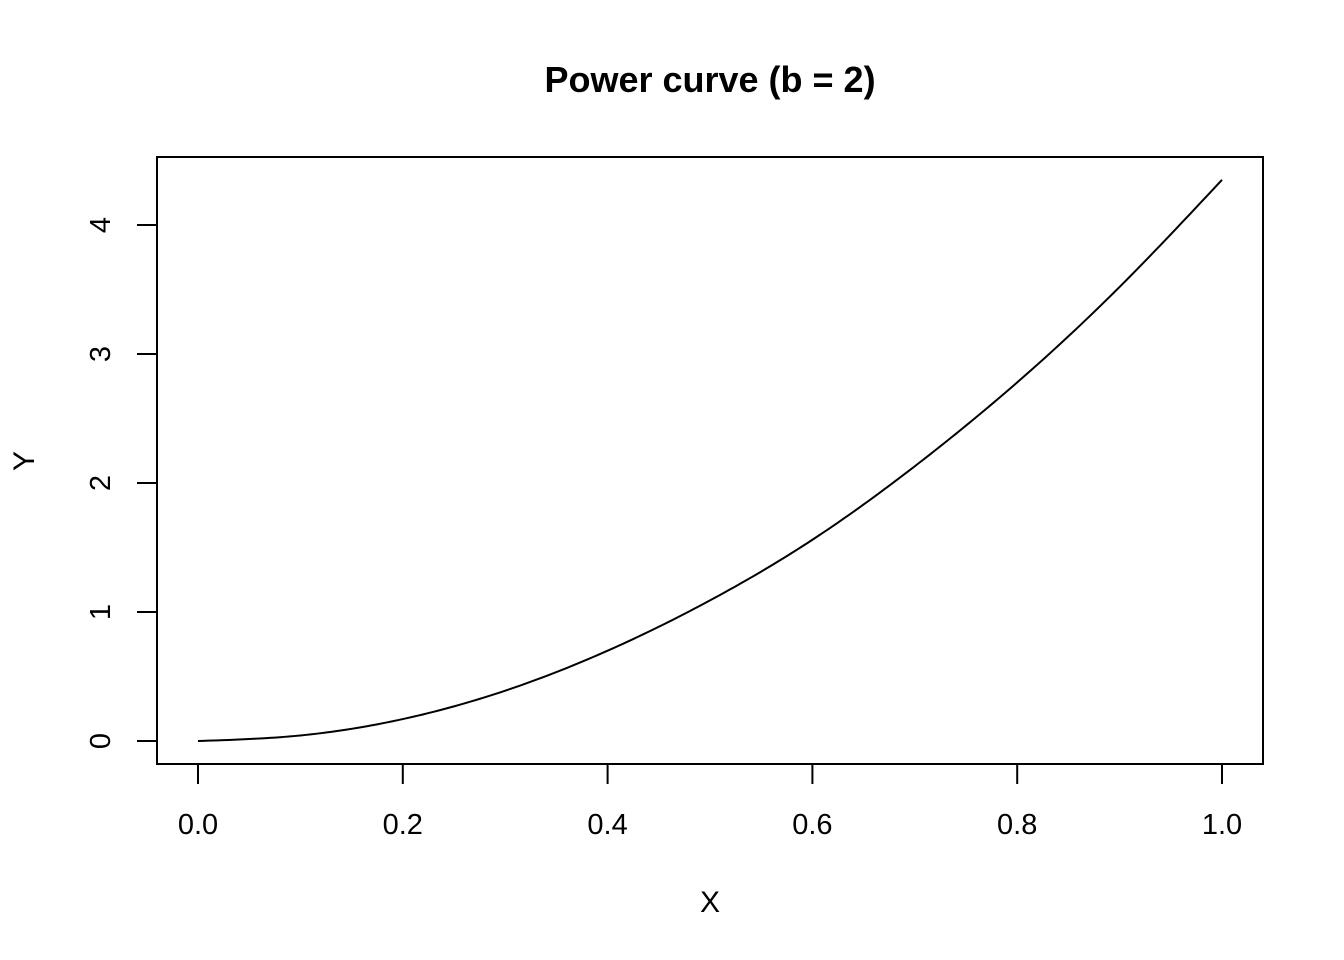 The width and height of the screenshot is (1344, 960). Describe the element at coordinates (607, 825) in the screenshot. I see `x-tick-label-2: 0.4` at that location.